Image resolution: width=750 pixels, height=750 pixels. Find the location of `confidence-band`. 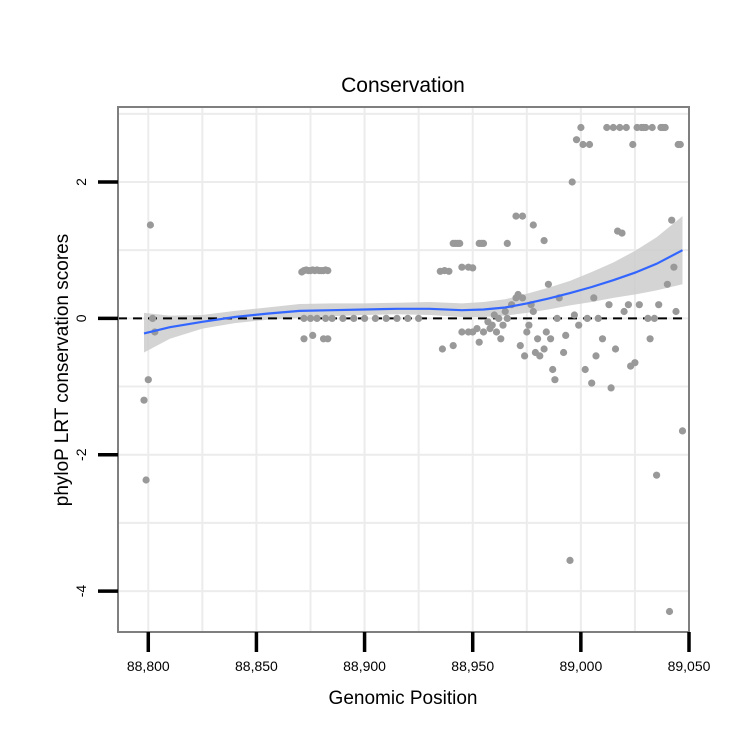

confidence-band is located at coordinates (413, 284).